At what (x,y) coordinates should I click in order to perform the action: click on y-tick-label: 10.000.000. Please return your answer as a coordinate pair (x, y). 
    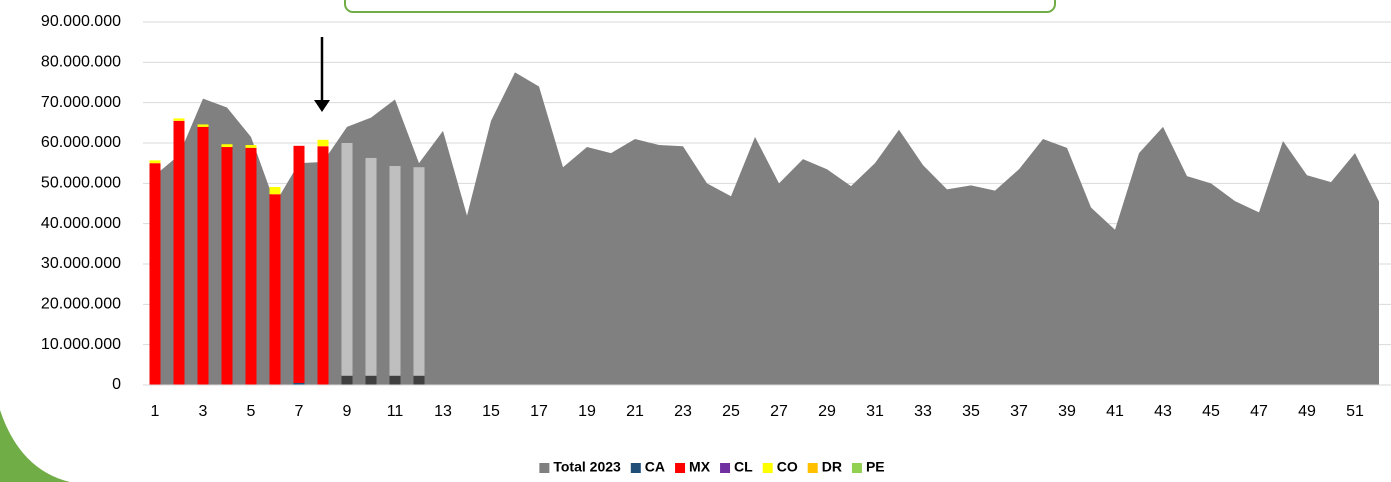
    Looking at the image, I should click on (81, 344).